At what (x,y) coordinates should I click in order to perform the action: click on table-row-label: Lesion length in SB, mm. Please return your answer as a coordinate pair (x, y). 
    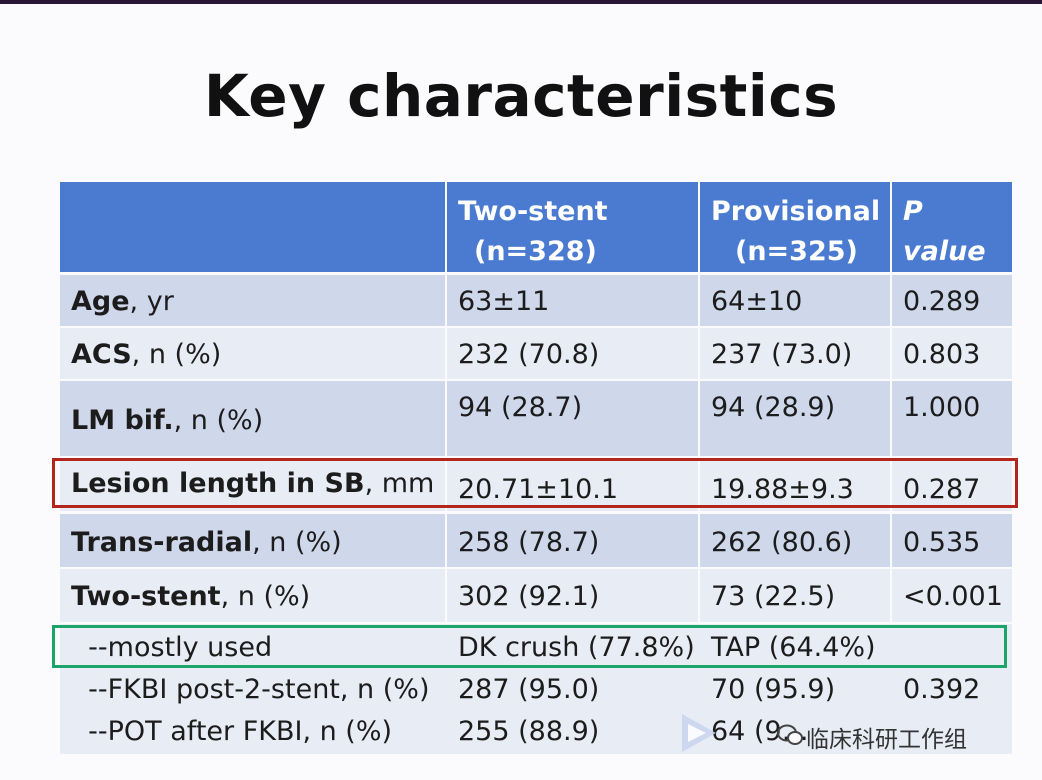
    Looking at the image, I should click on (252, 484).